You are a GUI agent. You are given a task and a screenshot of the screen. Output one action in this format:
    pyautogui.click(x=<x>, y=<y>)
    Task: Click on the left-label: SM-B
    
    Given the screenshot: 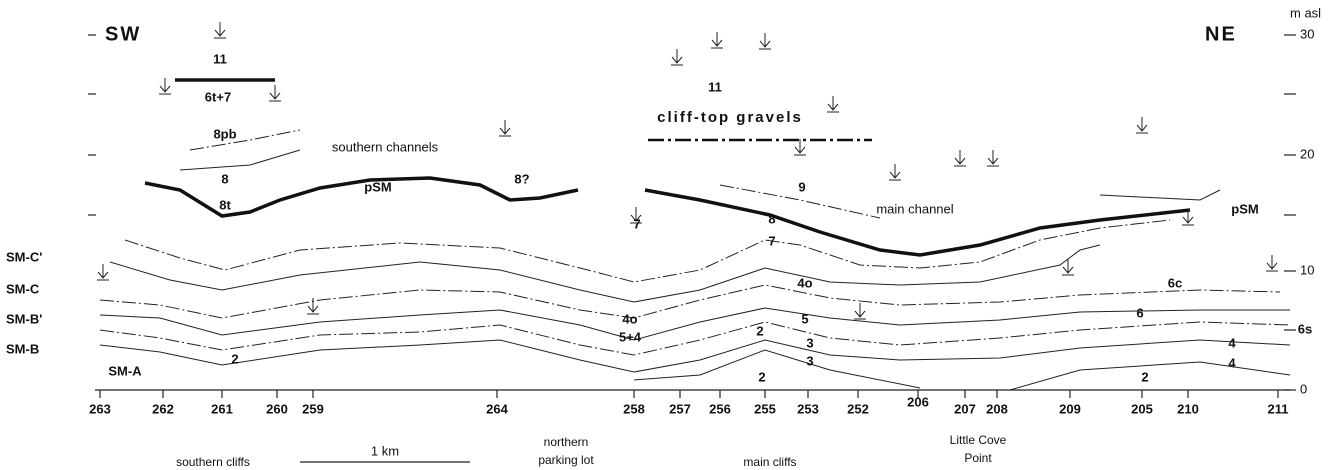 What is the action you would take?
    pyautogui.click(x=22, y=348)
    